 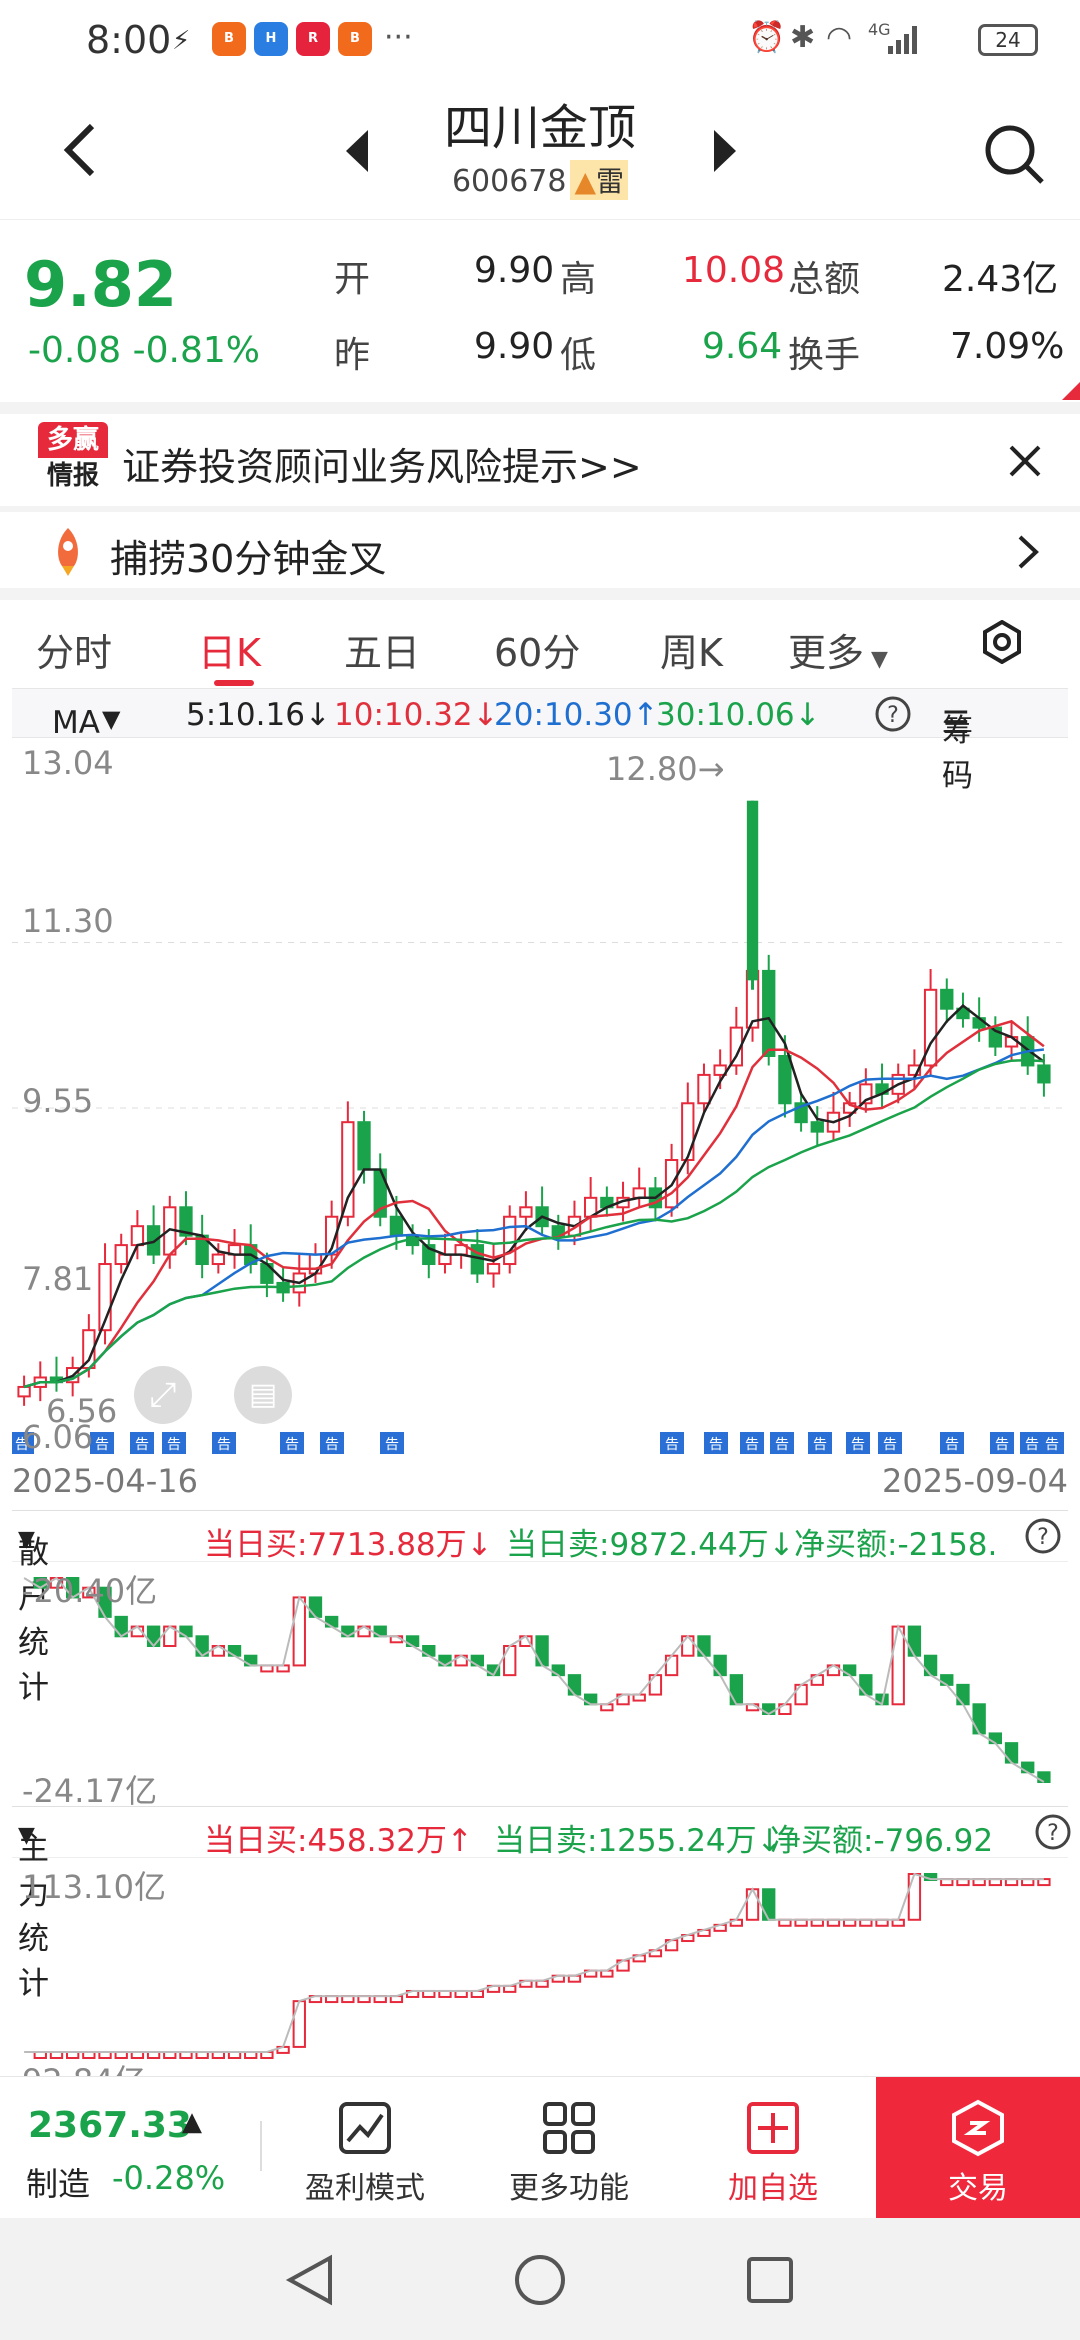 I want to click on close-icon, so click(x=1025, y=461).